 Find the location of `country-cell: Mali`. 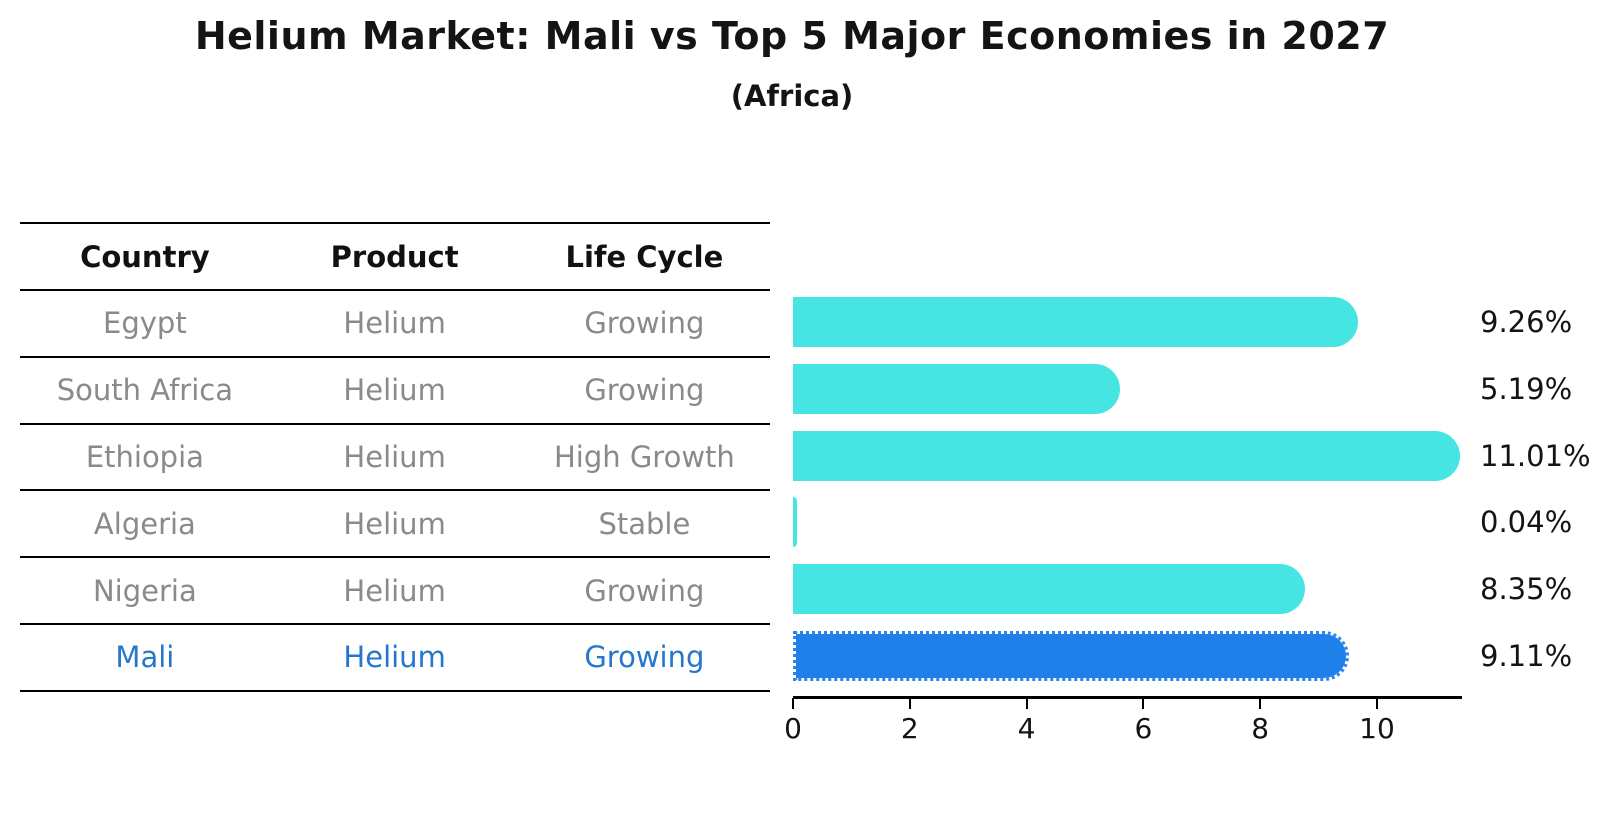

country-cell: Mali is located at coordinates (145, 657).